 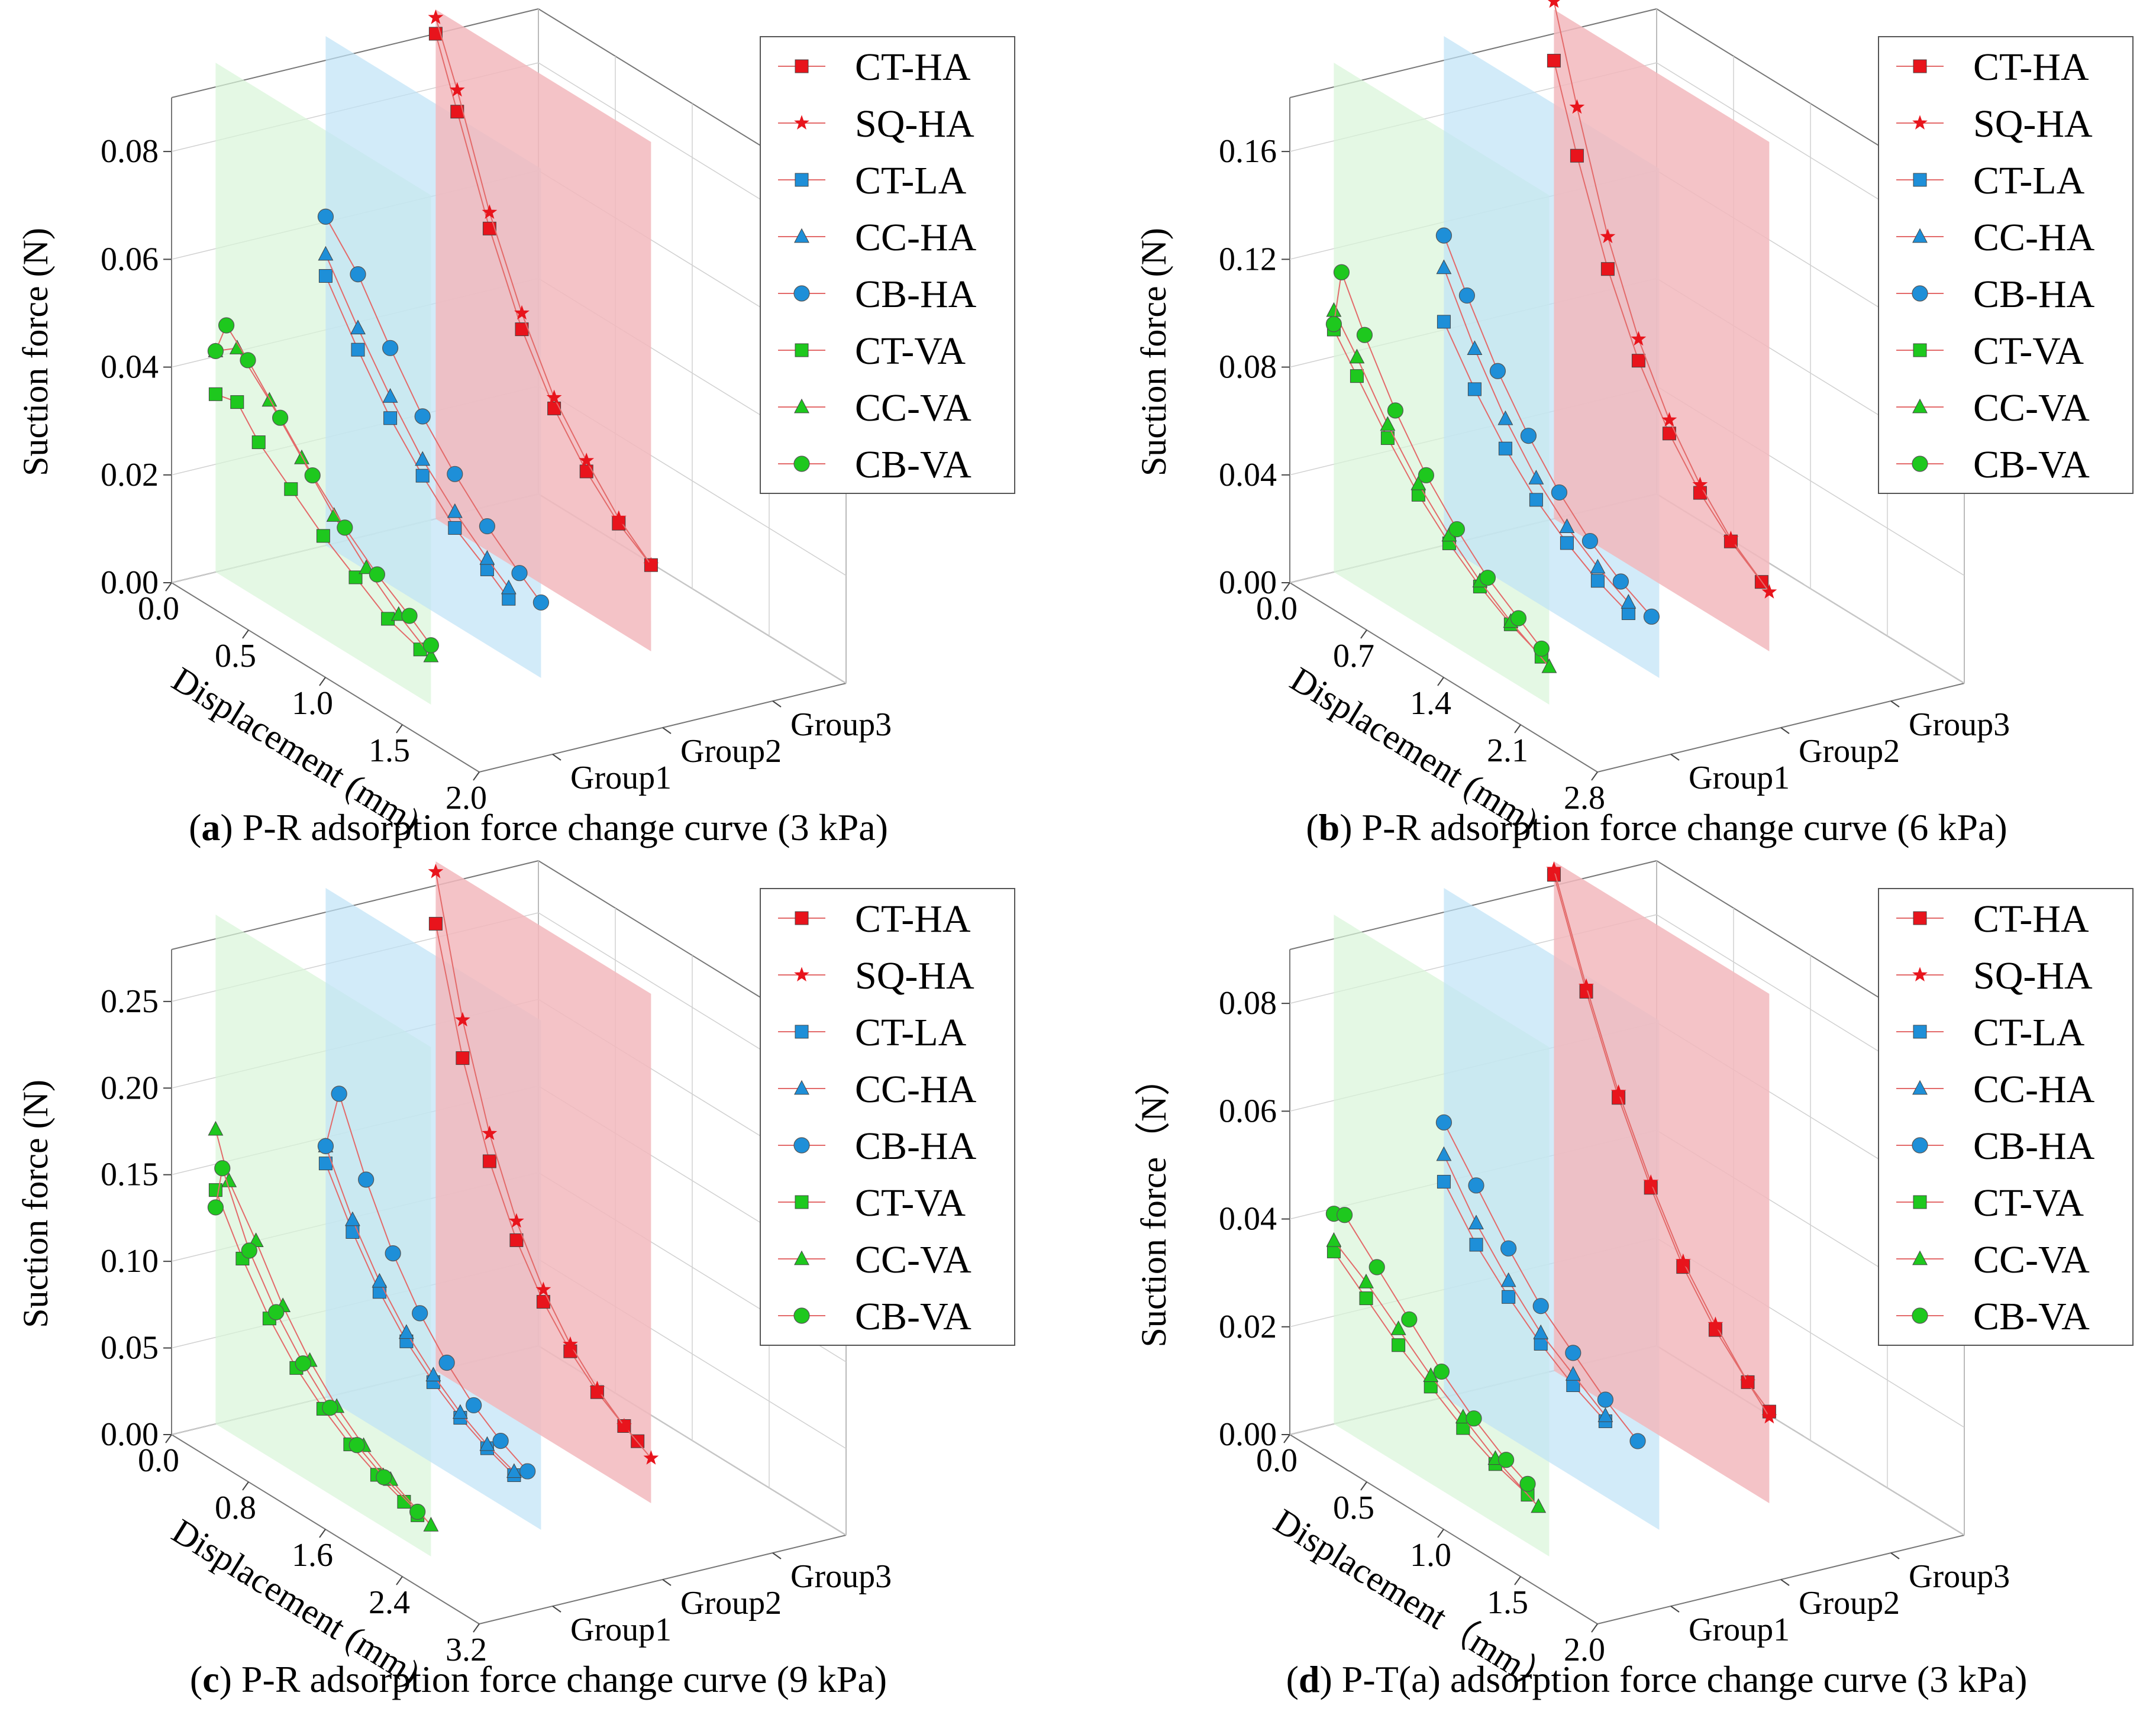 I want to click on x-tick-label: 0.7, so click(x=1353, y=656).